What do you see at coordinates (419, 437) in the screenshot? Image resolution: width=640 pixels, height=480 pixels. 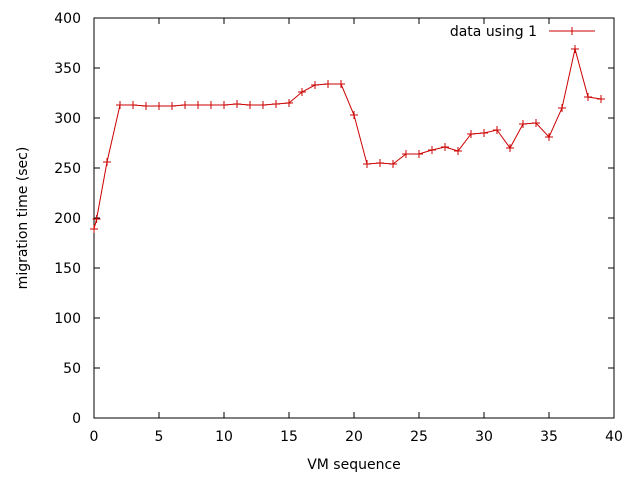 I see `x-tick-label-25: 25` at bounding box center [419, 437].